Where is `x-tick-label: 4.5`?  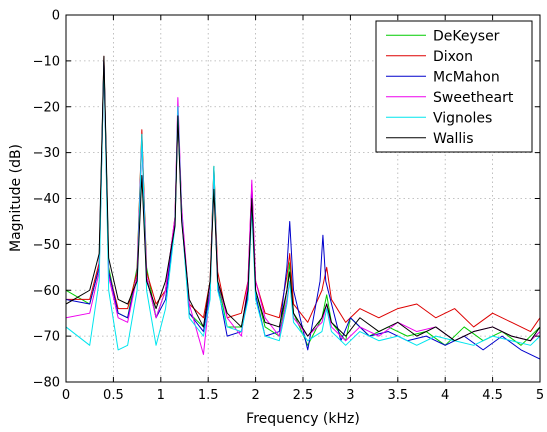 x-tick-label: 4.5 is located at coordinates (492, 395).